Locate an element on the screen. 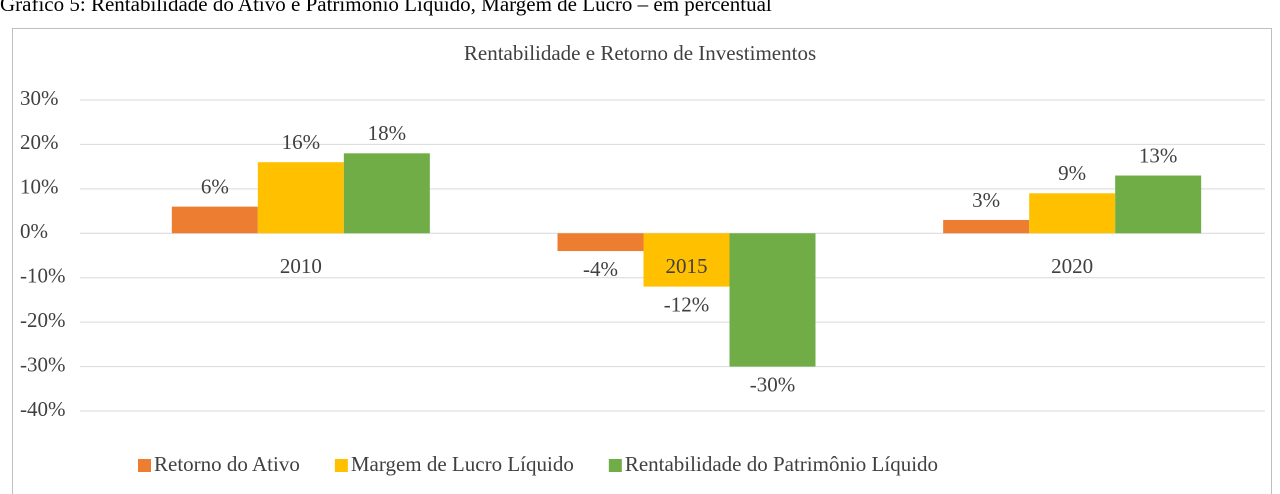  x-tick-label: 2015 is located at coordinates (687, 266).